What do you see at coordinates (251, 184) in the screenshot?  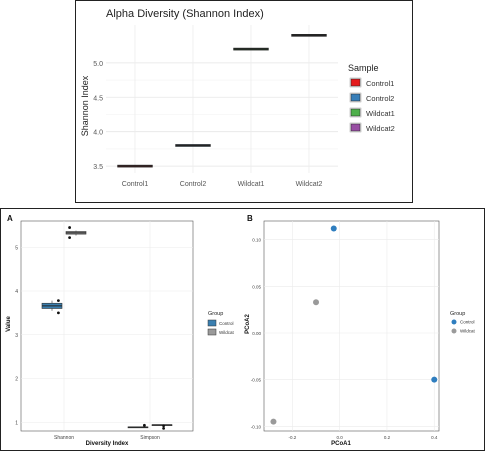 I see `x-tick-label: Wildcat1` at bounding box center [251, 184].